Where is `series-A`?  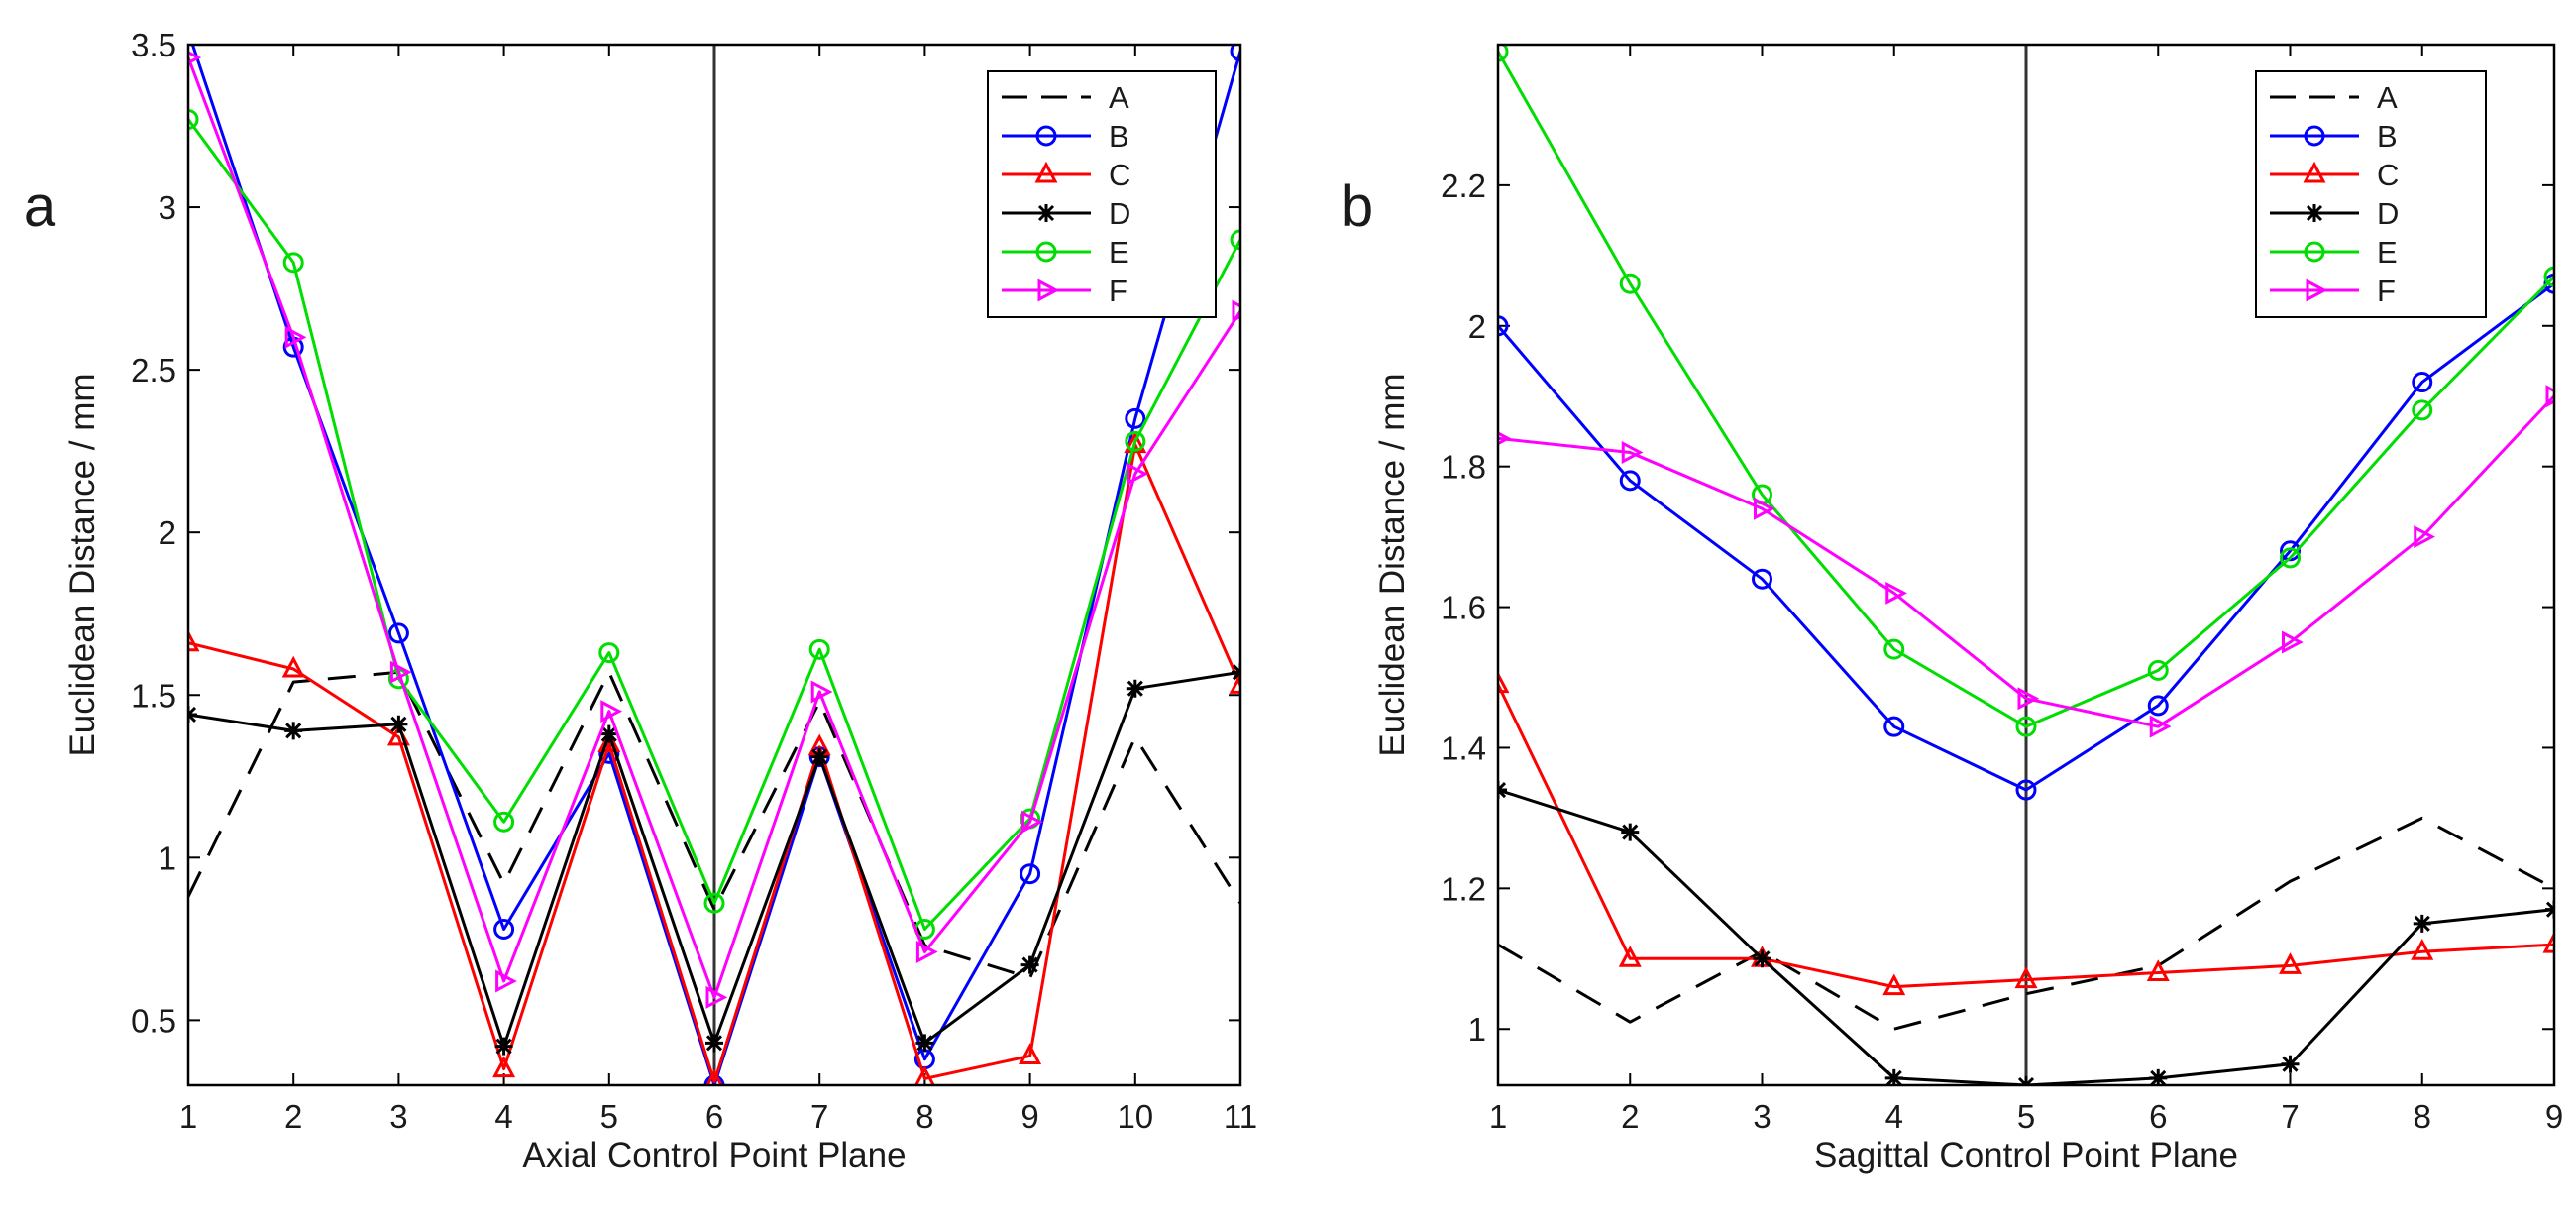
series-A is located at coordinates (2026, 923).